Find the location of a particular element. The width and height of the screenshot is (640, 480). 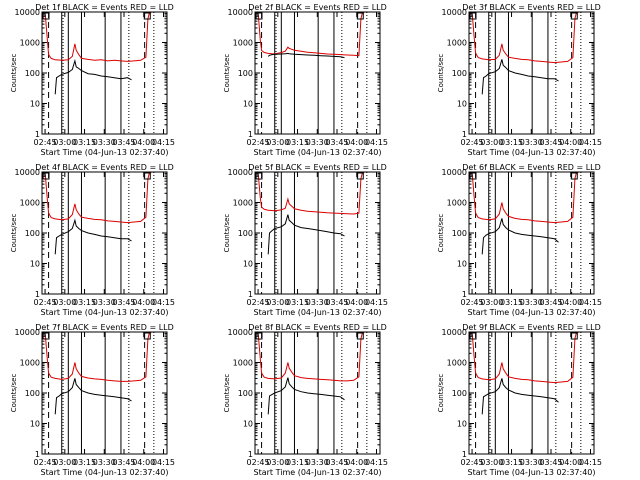

panel-title: Det 8f BLACK = Events RED = LLD is located at coordinates (317, 327).